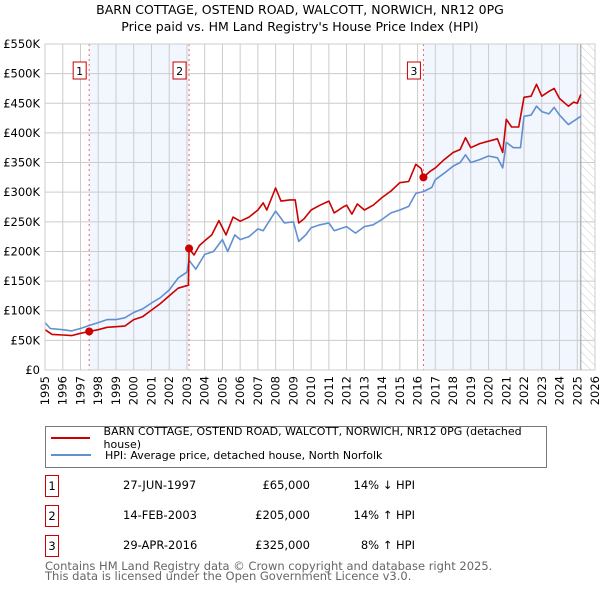  Describe the element at coordinates (52, 546) in the screenshot. I see `transaction-marker: 3` at that location.